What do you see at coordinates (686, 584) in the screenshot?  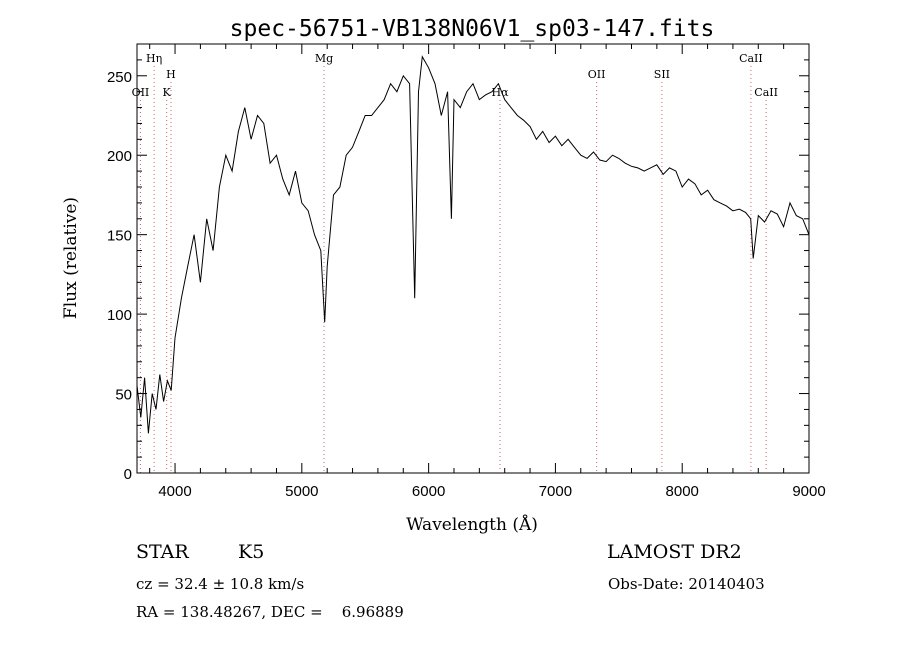 I see `observation-date: Obs-Date: 20140403` at bounding box center [686, 584].